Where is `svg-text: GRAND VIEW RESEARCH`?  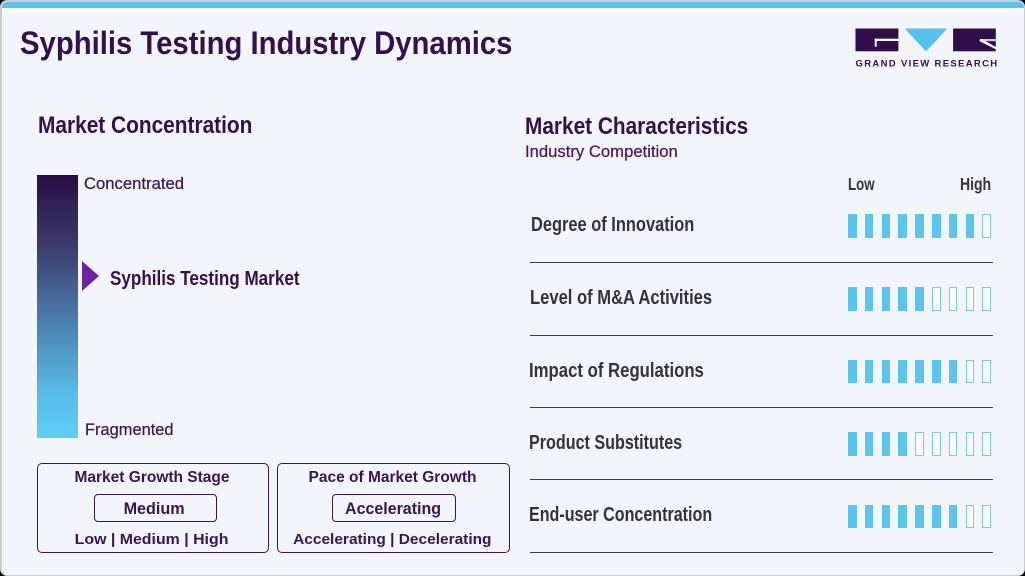
svg-text: GRAND VIEW RESEARCH is located at coordinates (927, 64).